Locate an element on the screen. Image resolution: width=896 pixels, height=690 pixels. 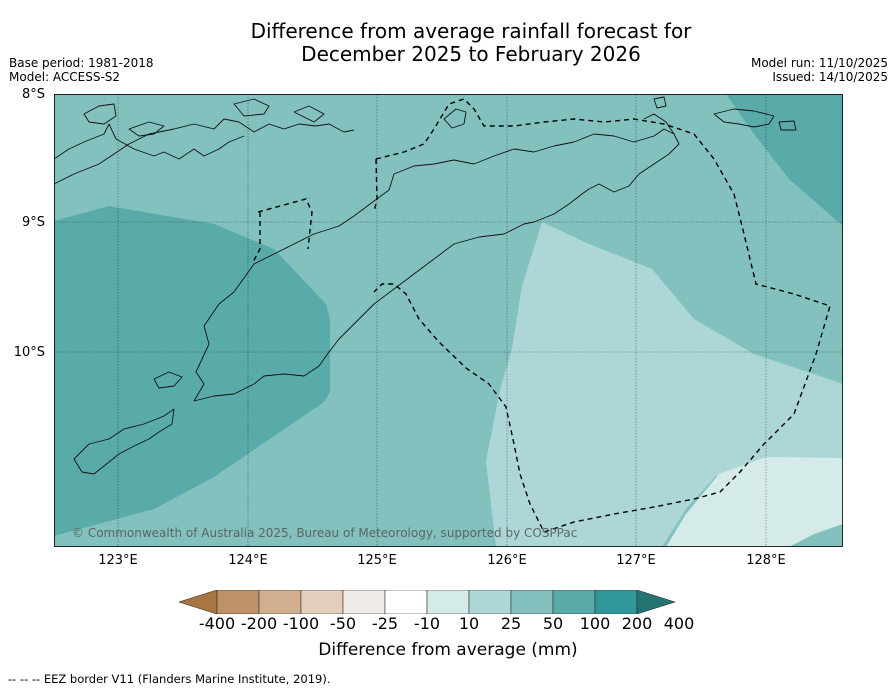
colorbar-tick: 100 is located at coordinates (595, 623).